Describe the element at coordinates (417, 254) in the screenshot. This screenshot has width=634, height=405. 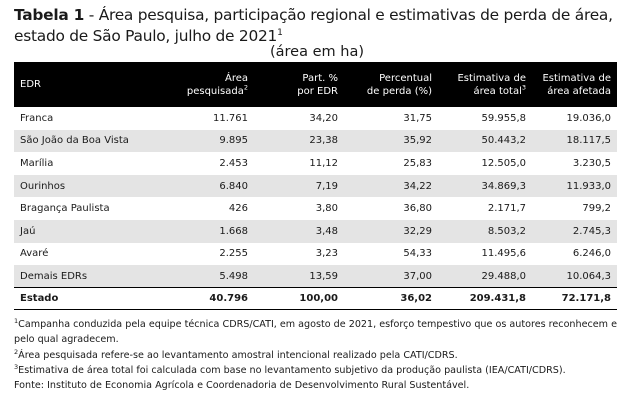
I see `value-cell: 54,33` at that location.